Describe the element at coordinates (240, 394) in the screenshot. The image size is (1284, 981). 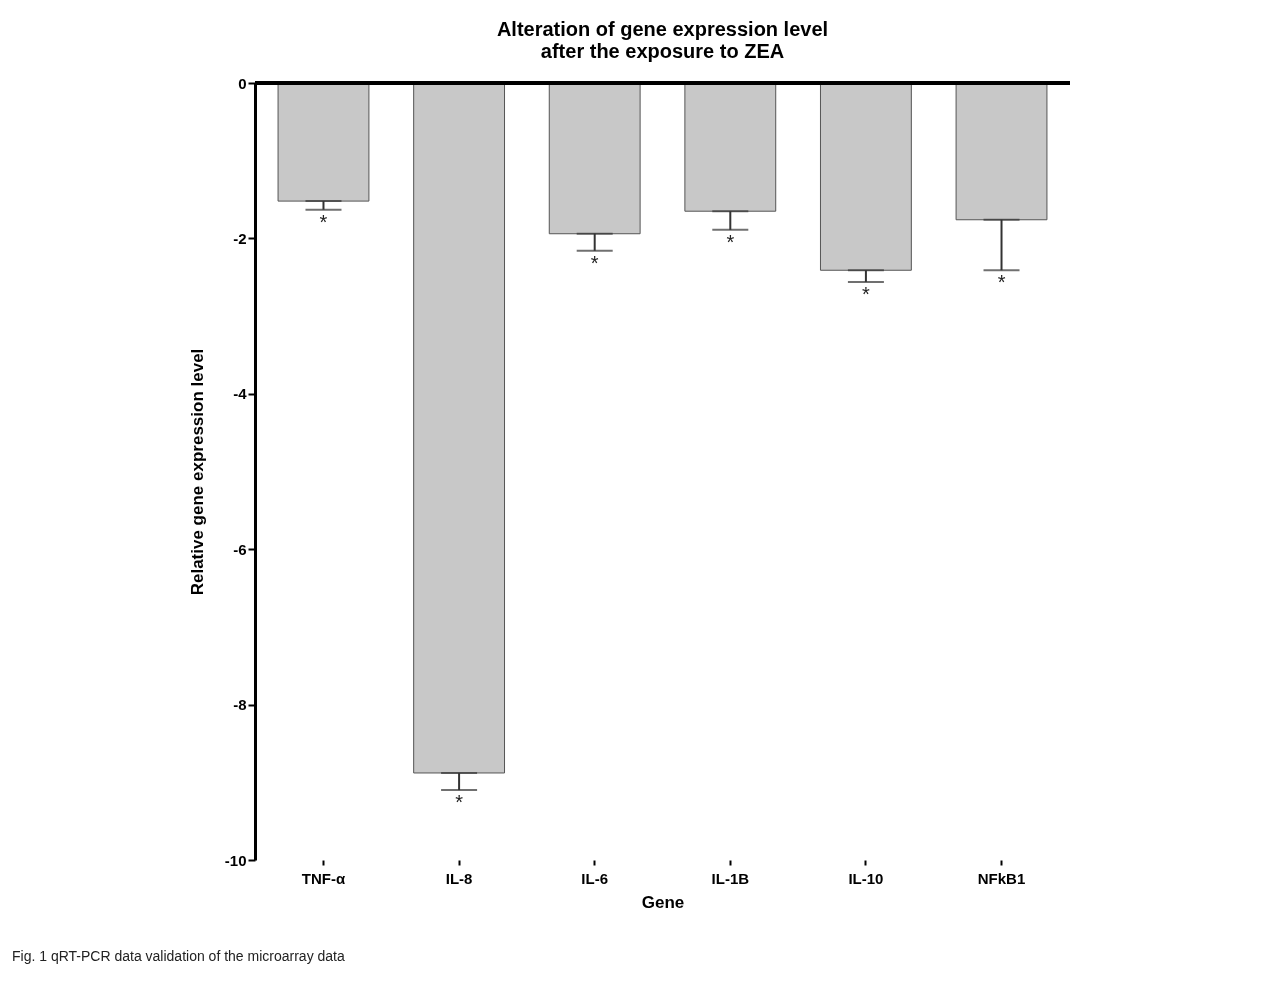
I see `y-tick-label: -4` at that location.